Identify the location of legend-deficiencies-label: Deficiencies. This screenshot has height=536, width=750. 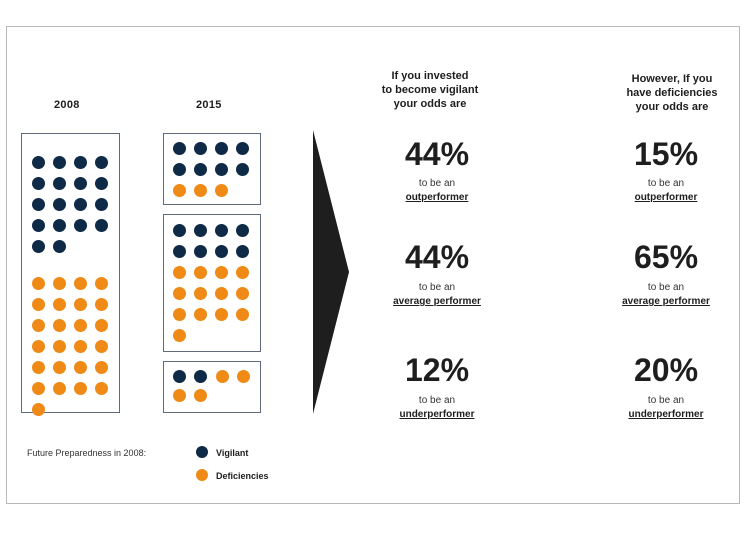
(242, 476).